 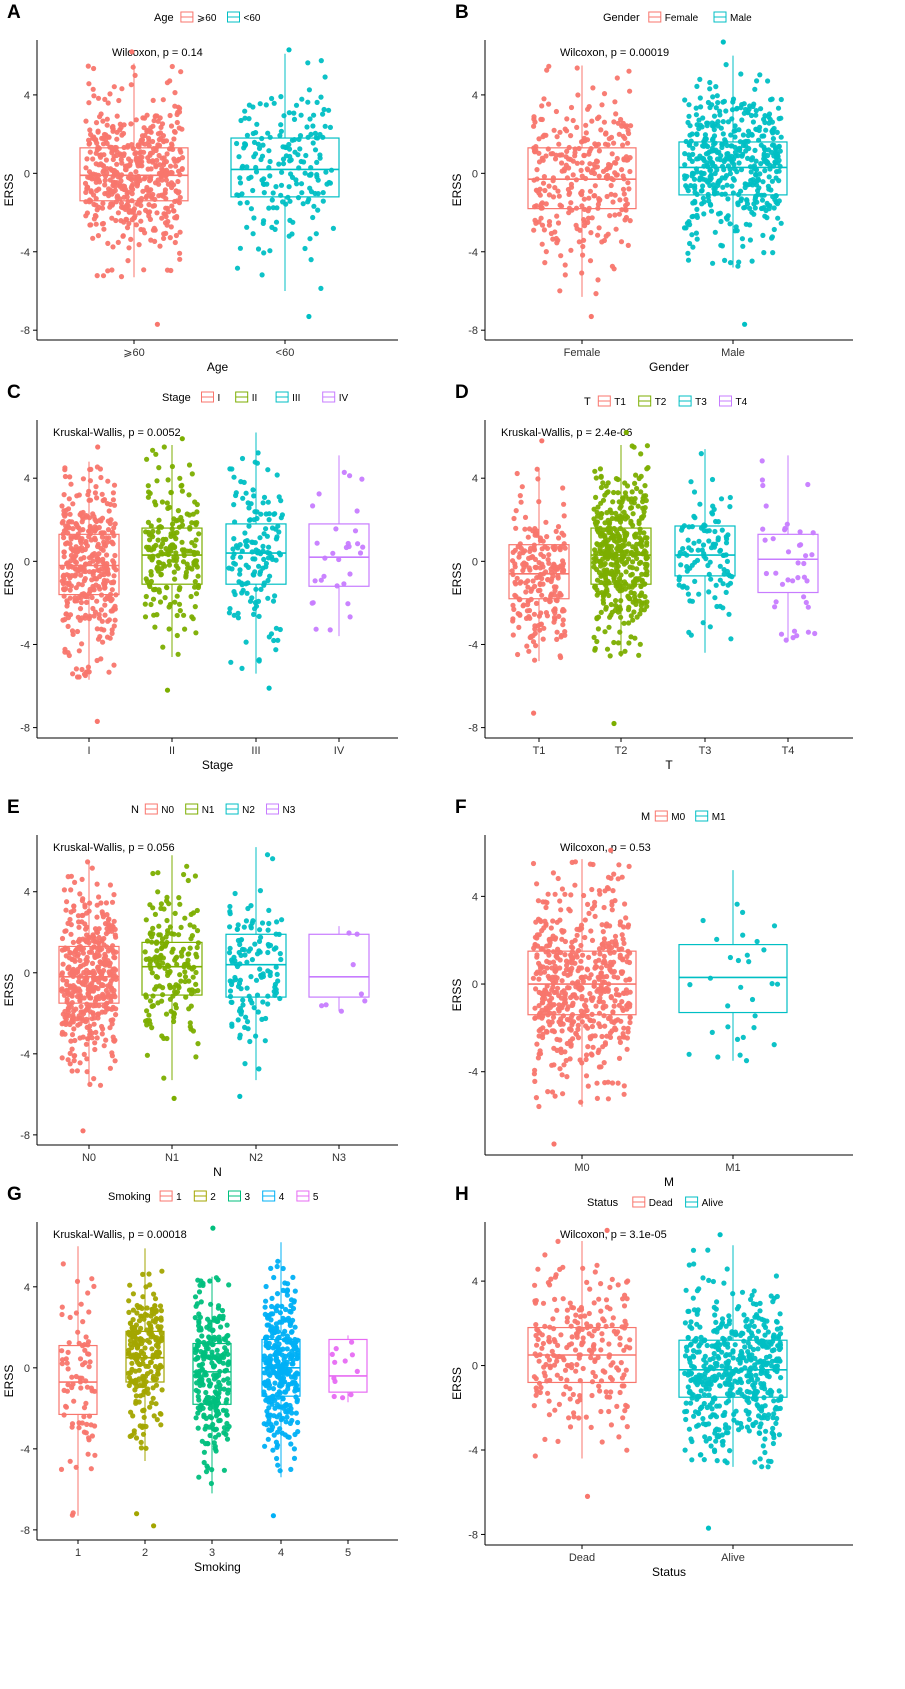 What do you see at coordinates (9, 579) in the screenshot?
I see `y-axis-label: ERSS` at bounding box center [9, 579].